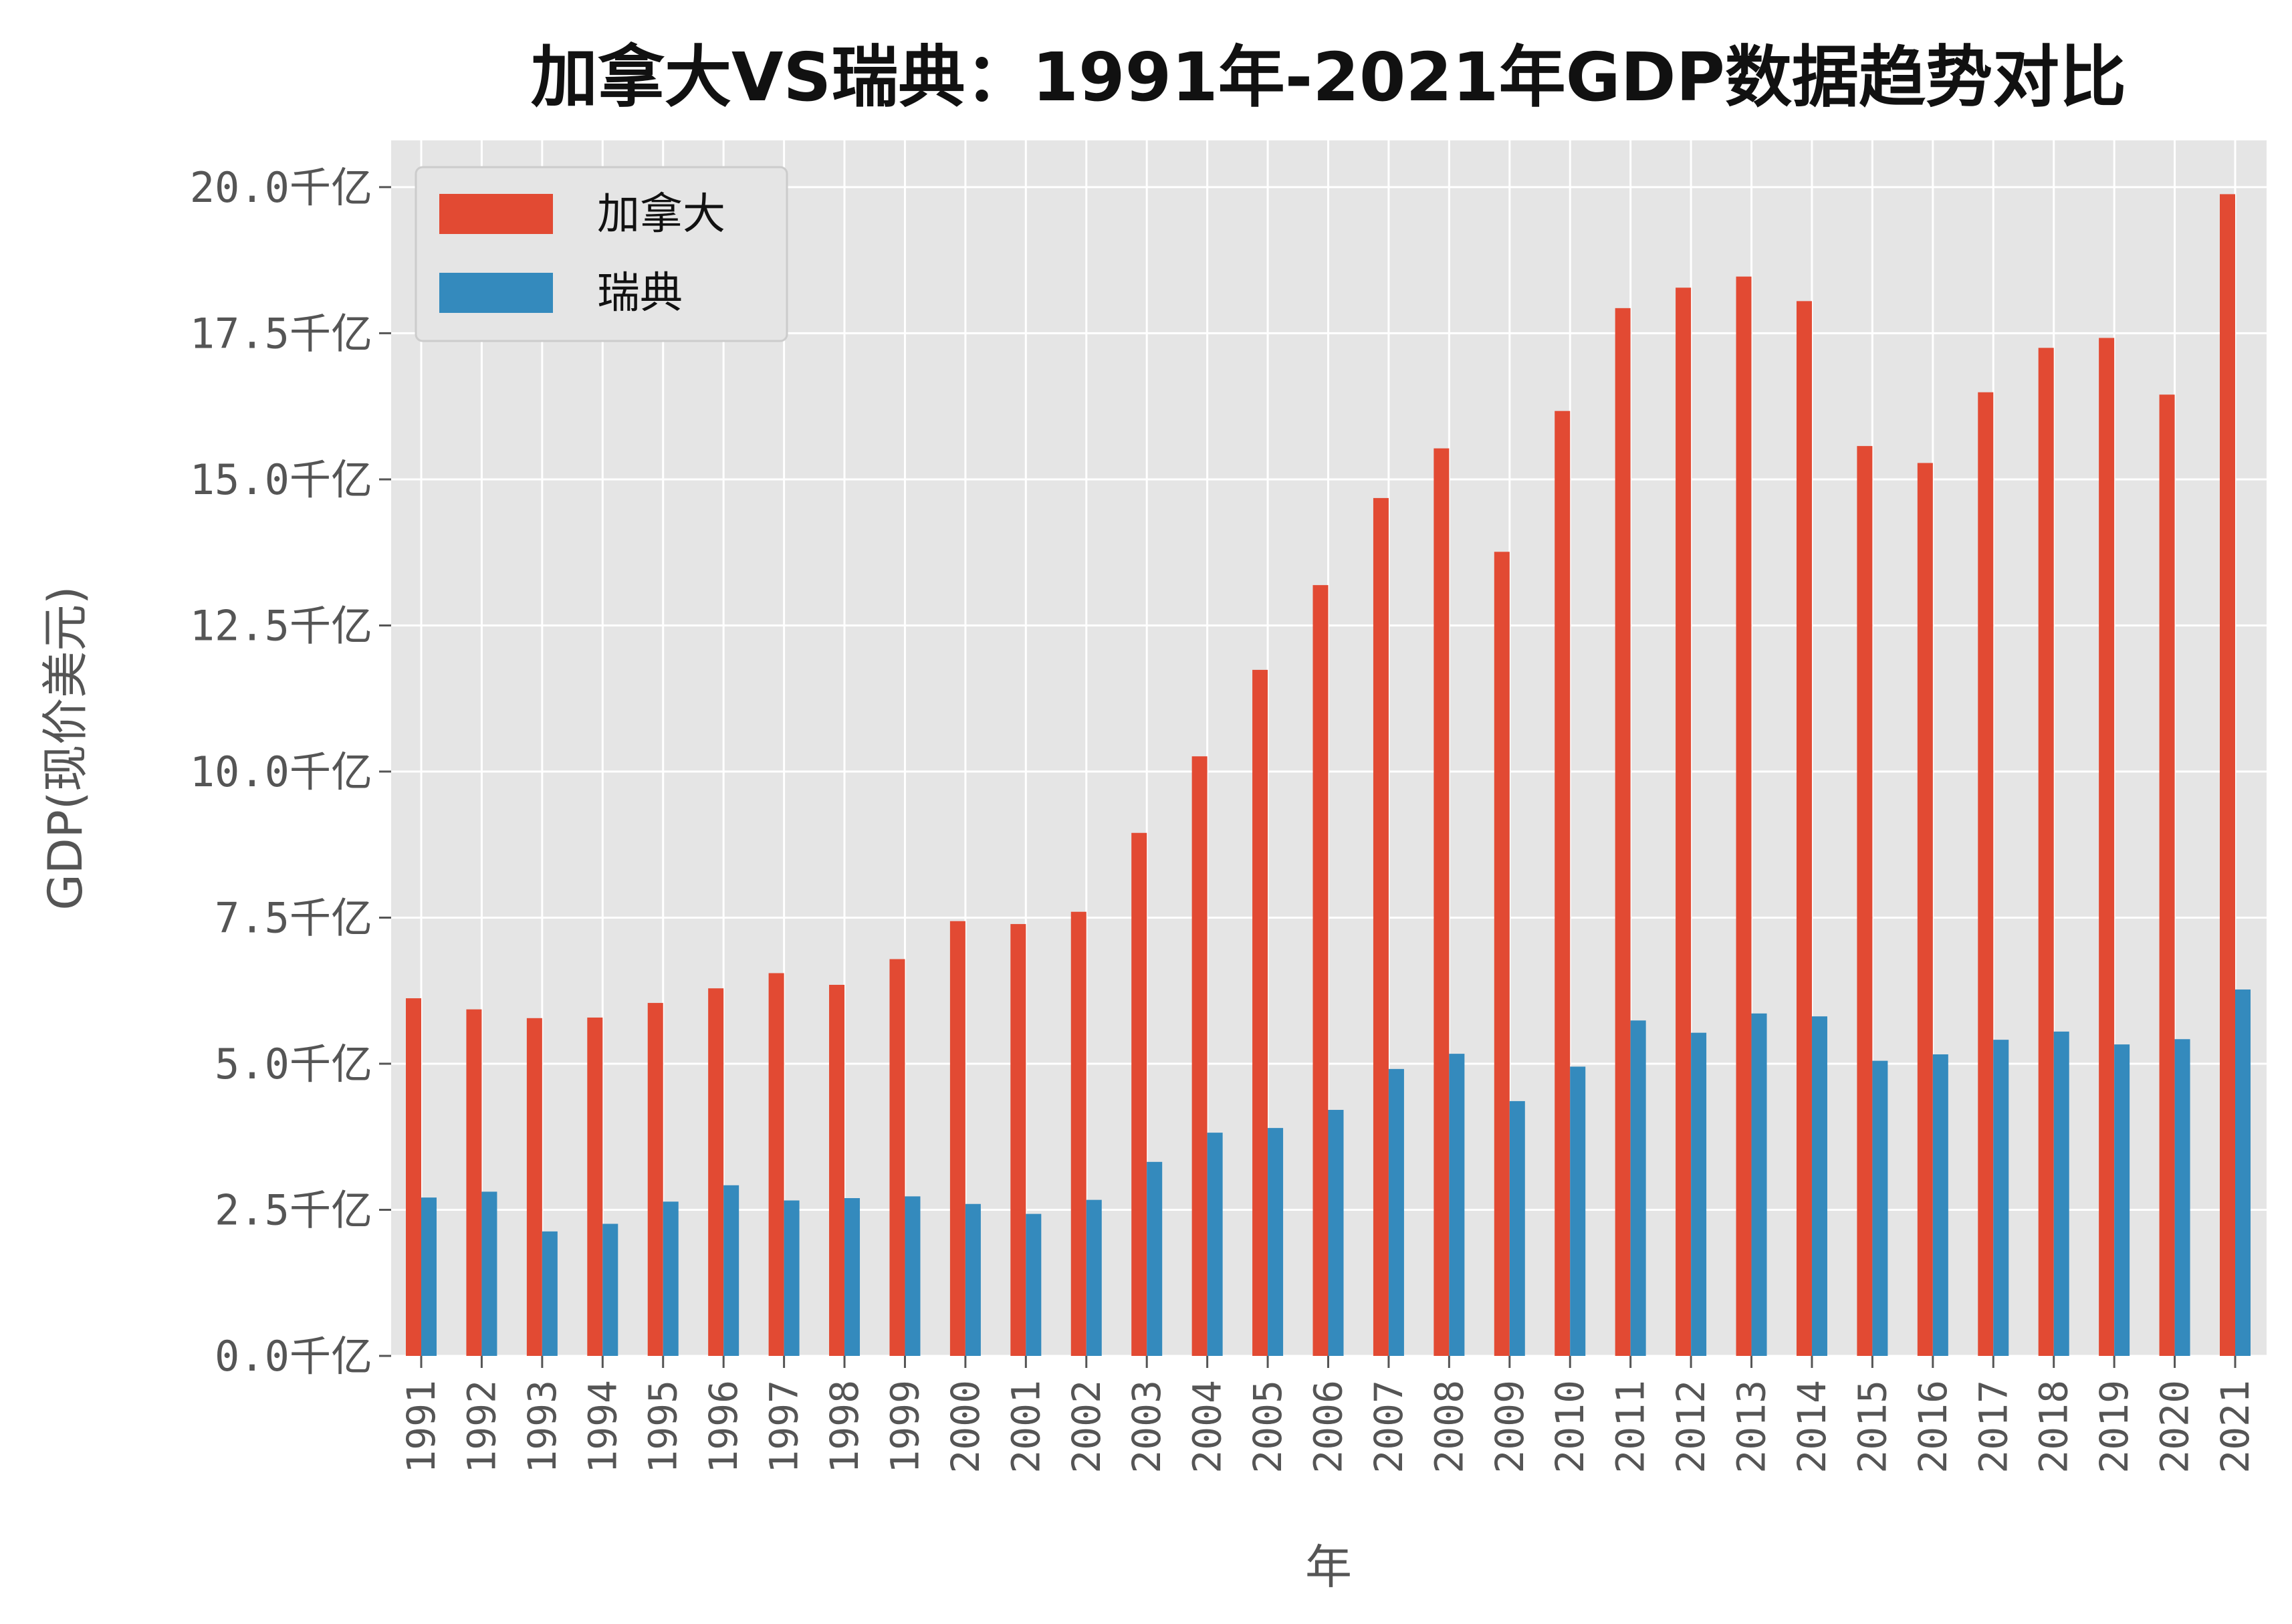 This screenshot has height=1624, width=2292. Describe the element at coordinates (2114, 1427) in the screenshot. I see `x-tick-label: 2019` at that location.